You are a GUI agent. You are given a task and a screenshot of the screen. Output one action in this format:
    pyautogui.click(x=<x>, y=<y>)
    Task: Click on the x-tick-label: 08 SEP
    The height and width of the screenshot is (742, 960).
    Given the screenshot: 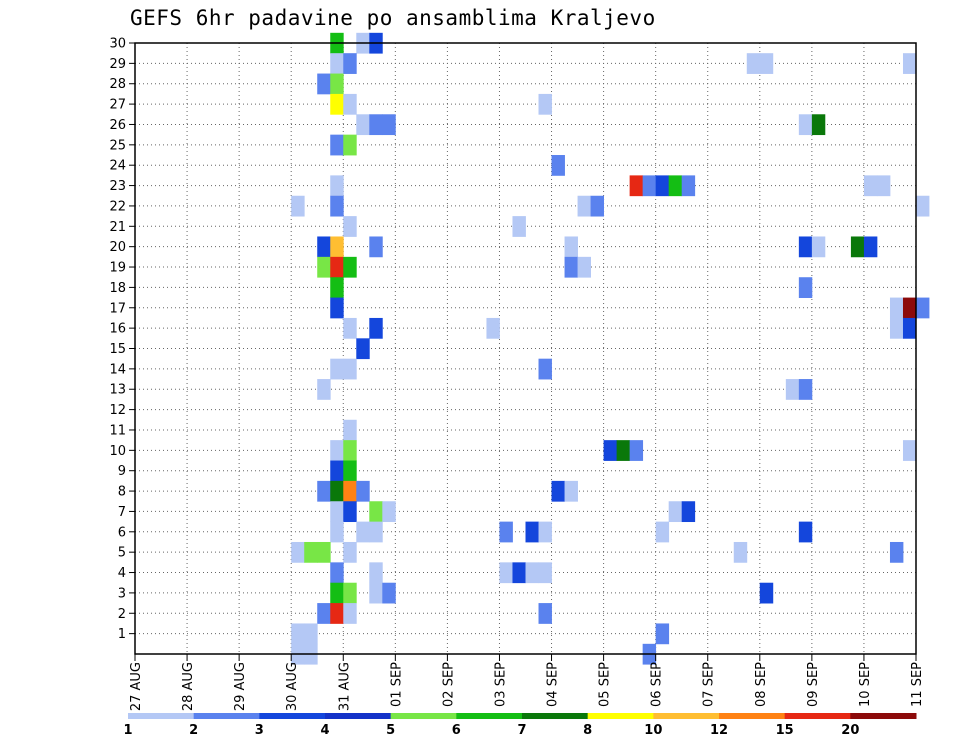 What is the action you would take?
    pyautogui.click(x=761, y=684)
    